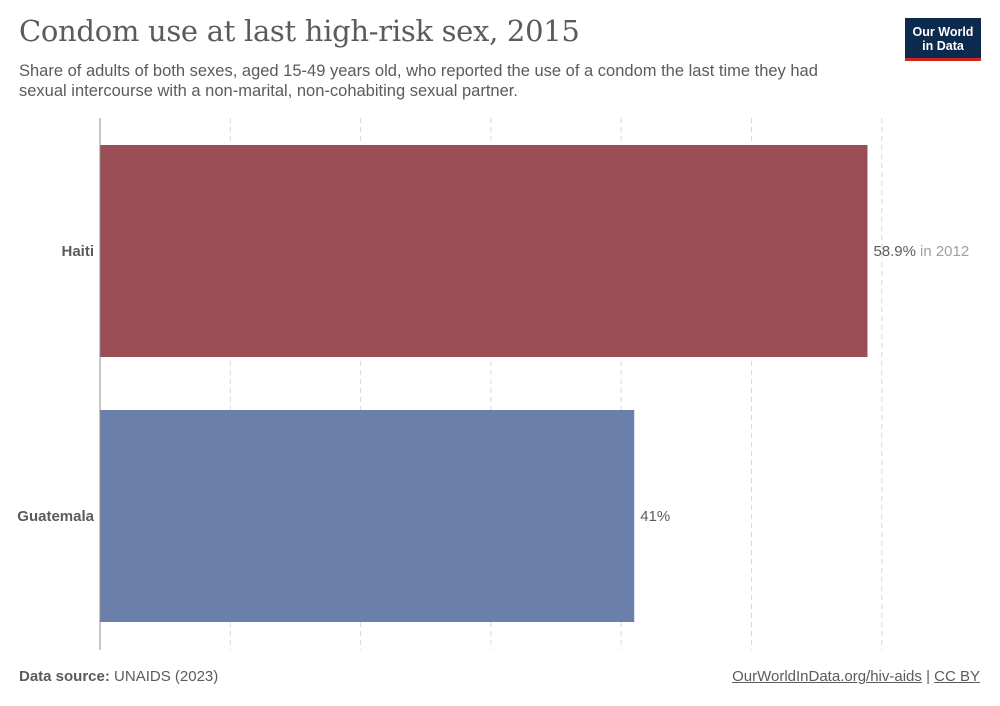  What do you see at coordinates (77, 251) in the screenshot?
I see `category-label: Haiti` at bounding box center [77, 251].